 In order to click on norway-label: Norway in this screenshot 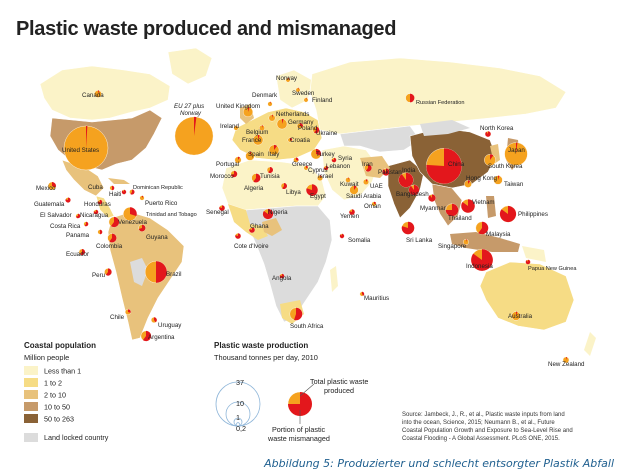, I will do `click(287, 78)`.